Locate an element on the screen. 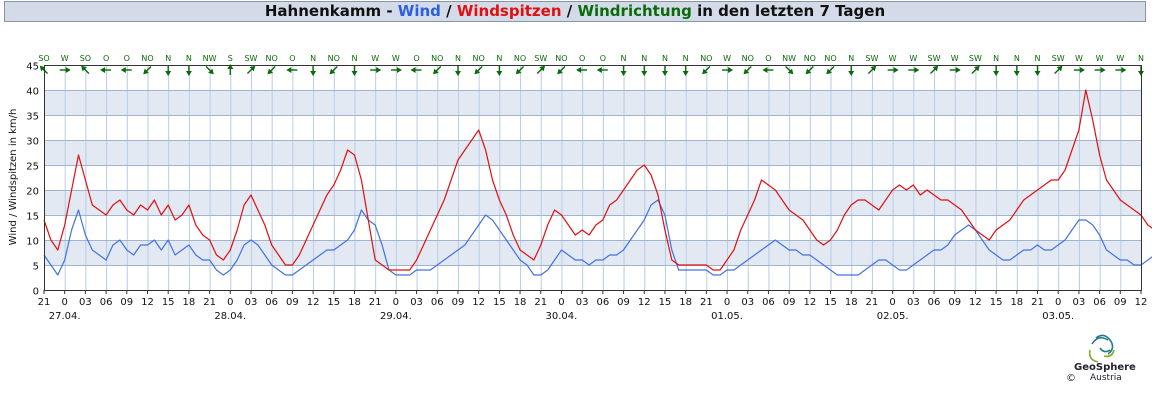 The width and height of the screenshot is (1152, 400). wind-direction-label-13: N is located at coordinates (313, 58).